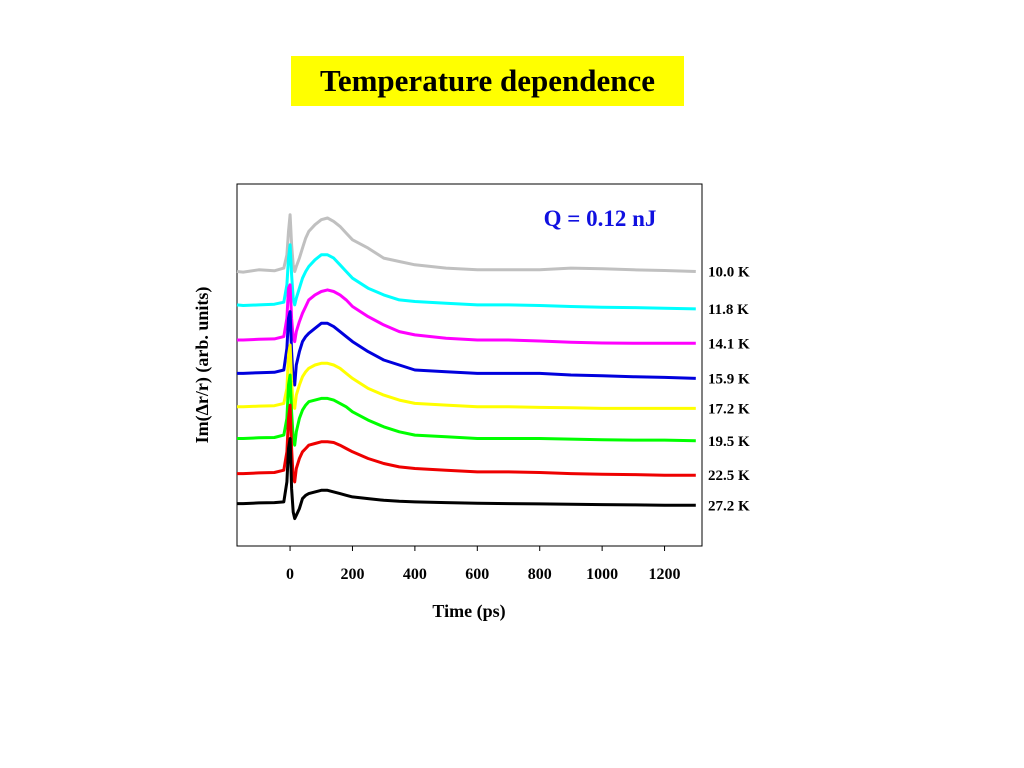  I want to click on x-ticks-group: 0 200 400 600 800 1000 1200, so click(483, 564).